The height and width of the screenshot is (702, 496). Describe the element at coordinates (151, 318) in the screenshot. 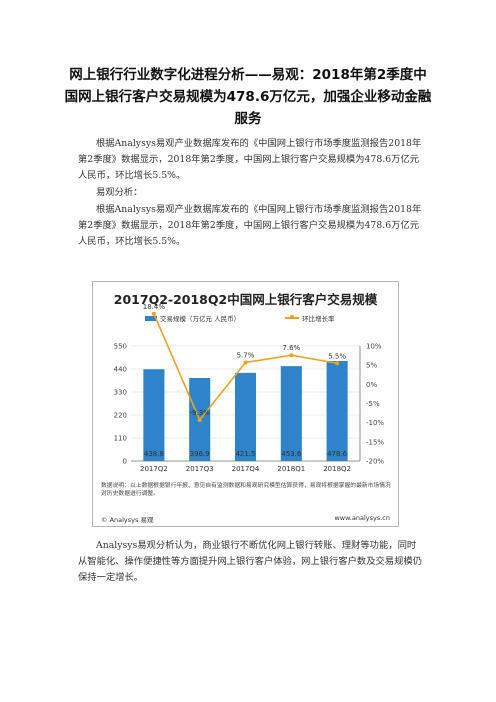

I see `legend-bar-swatch` at that location.